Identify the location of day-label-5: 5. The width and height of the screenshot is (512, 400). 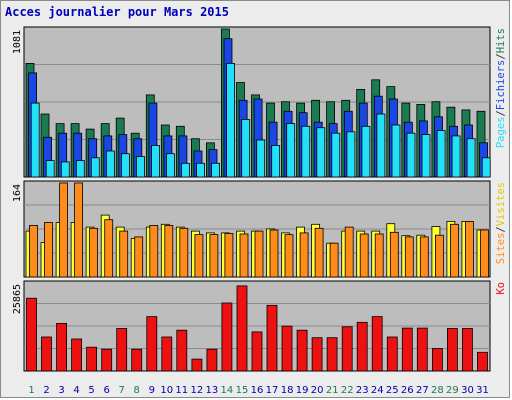
(91, 390).